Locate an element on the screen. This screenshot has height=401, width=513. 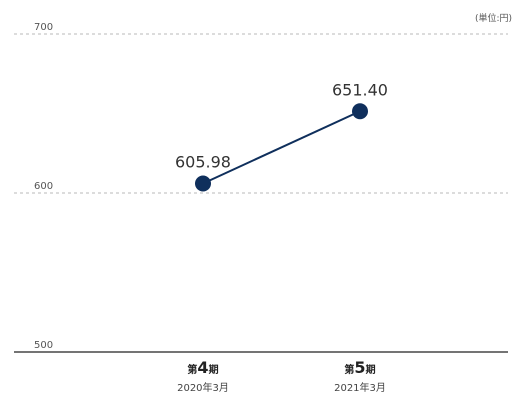
category-number: 4 is located at coordinates (202, 367).